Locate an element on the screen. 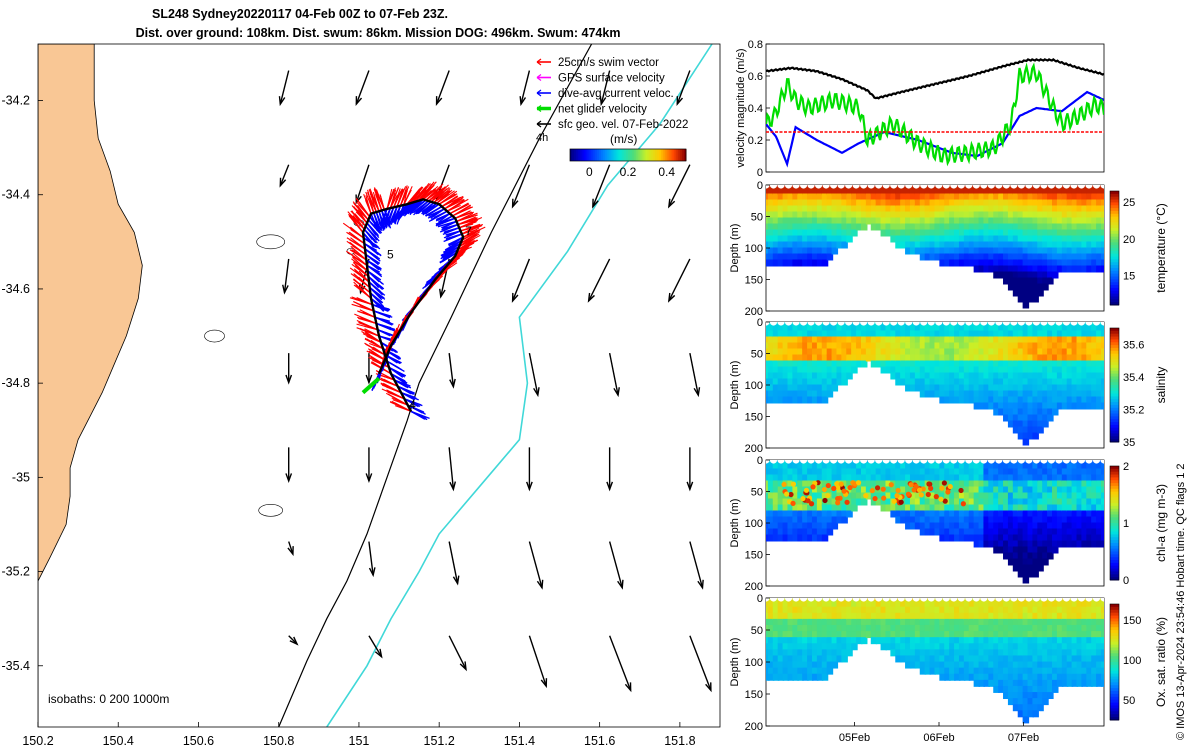  section-colorbar-tick-label: 35.4 is located at coordinates (1133, 378).